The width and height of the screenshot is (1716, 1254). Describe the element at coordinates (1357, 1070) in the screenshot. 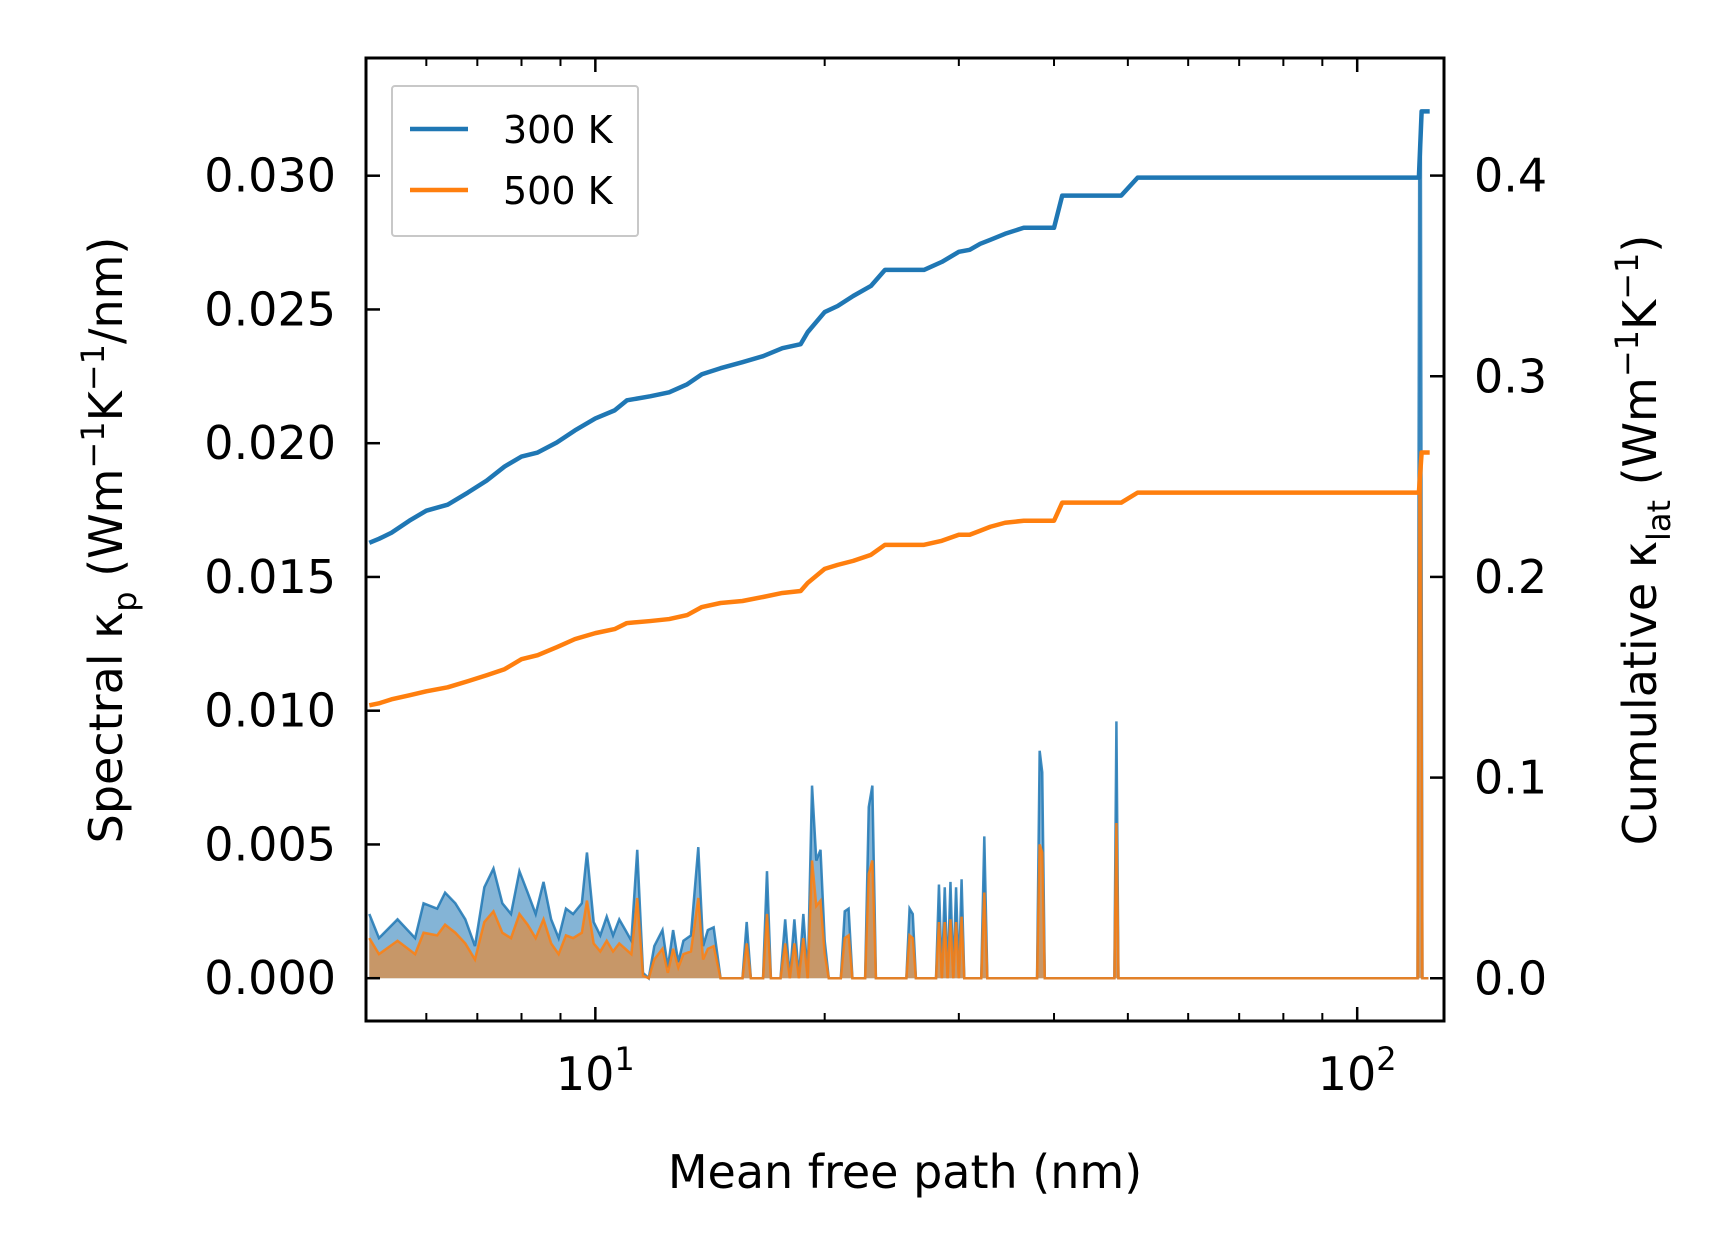

I see `x-tick-label: 10²` at that location.